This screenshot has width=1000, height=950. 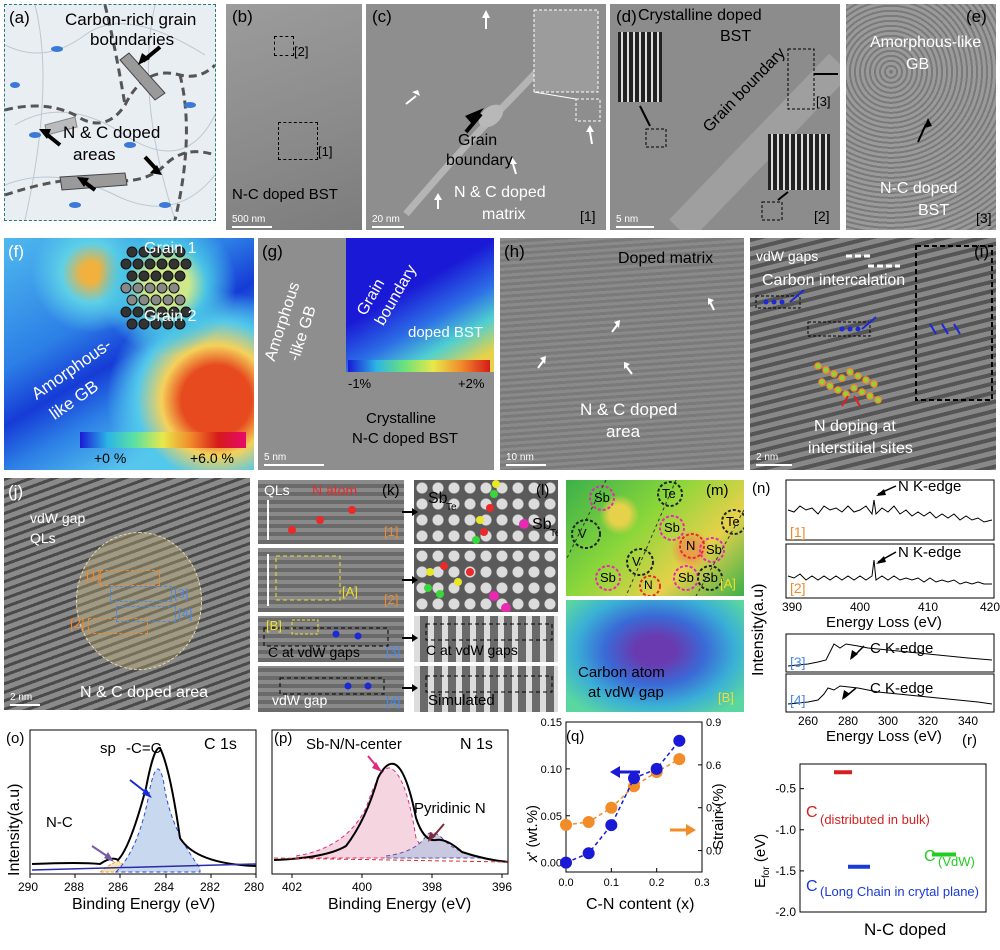 What do you see at coordinates (726, 697) in the screenshot?
I see `panel-m-b: [B]` at bounding box center [726, 697].